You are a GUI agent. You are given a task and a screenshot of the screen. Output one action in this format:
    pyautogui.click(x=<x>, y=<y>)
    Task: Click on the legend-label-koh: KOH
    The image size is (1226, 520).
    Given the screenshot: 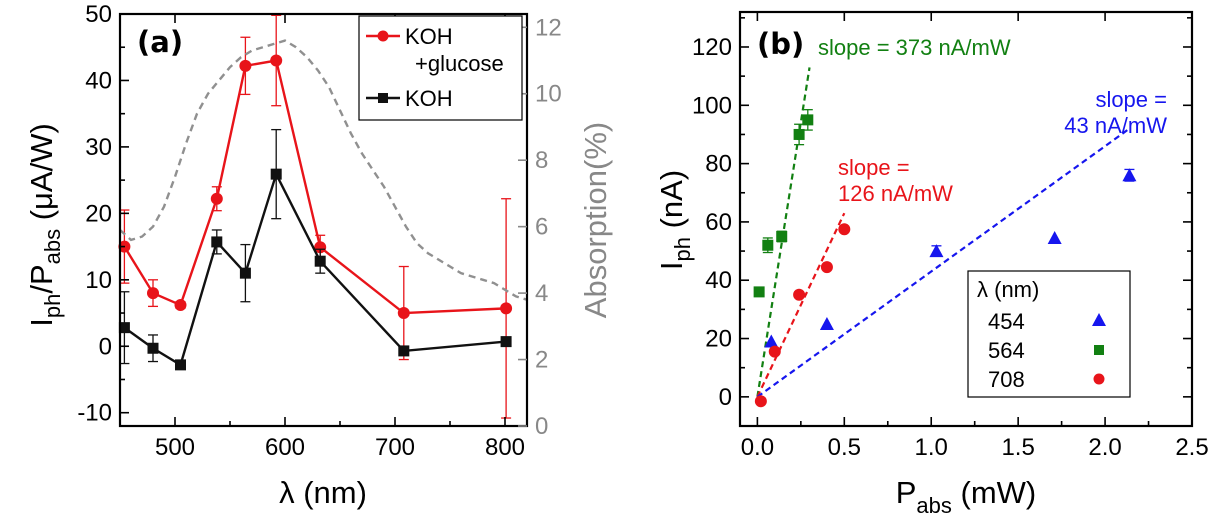 What is the action you would take?
    pyautogui.click(x=429, y=98)
    